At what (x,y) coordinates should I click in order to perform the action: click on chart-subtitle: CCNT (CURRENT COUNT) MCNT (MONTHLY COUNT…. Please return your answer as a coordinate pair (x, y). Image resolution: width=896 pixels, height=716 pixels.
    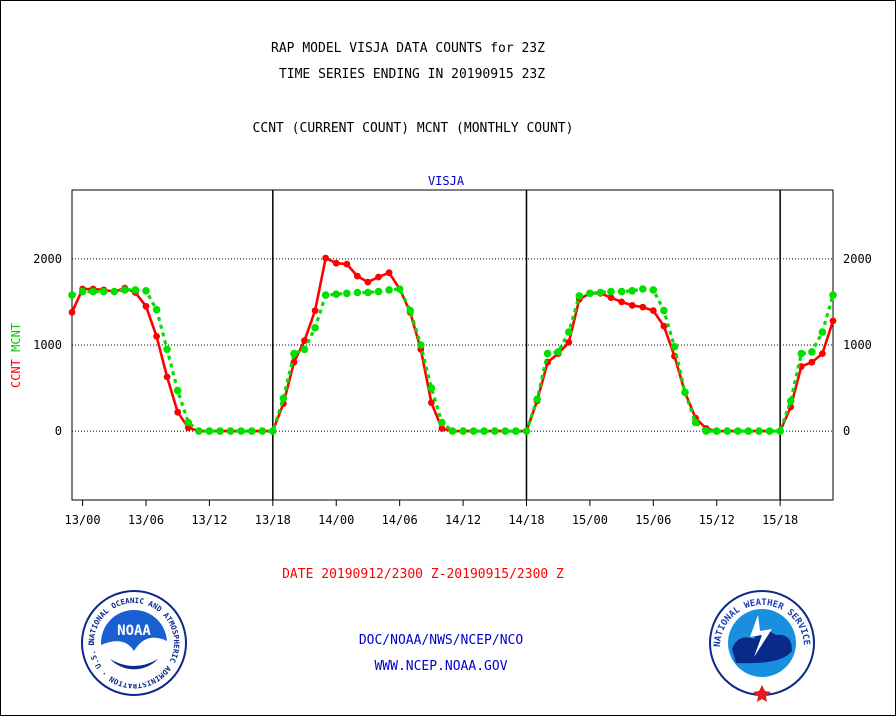
    Looking at the image, I should click on (413, 128).